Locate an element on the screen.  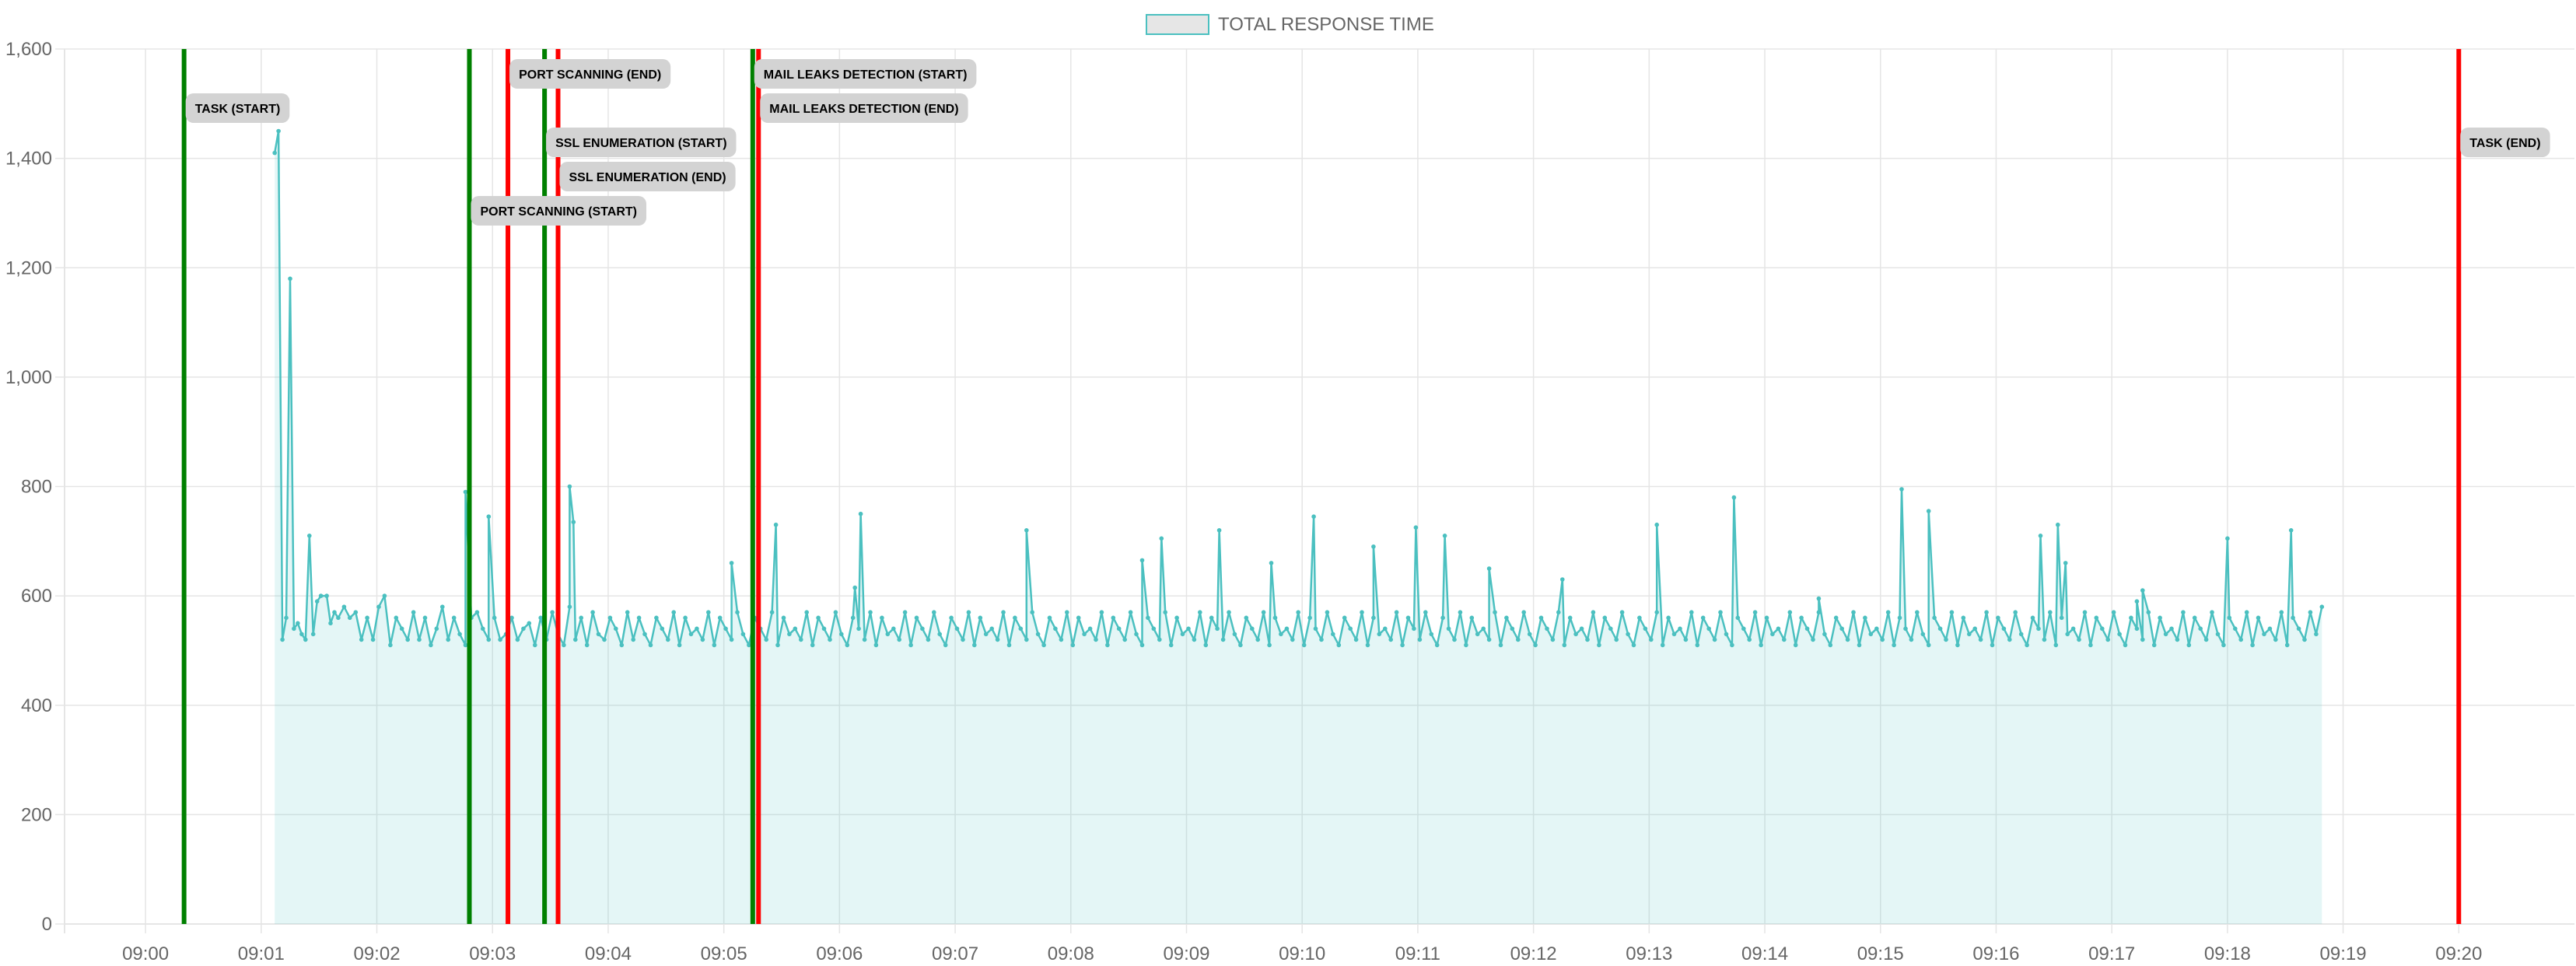
annotation-label: SSL ENUMERATION (START) is located at coordinates (641, 143).